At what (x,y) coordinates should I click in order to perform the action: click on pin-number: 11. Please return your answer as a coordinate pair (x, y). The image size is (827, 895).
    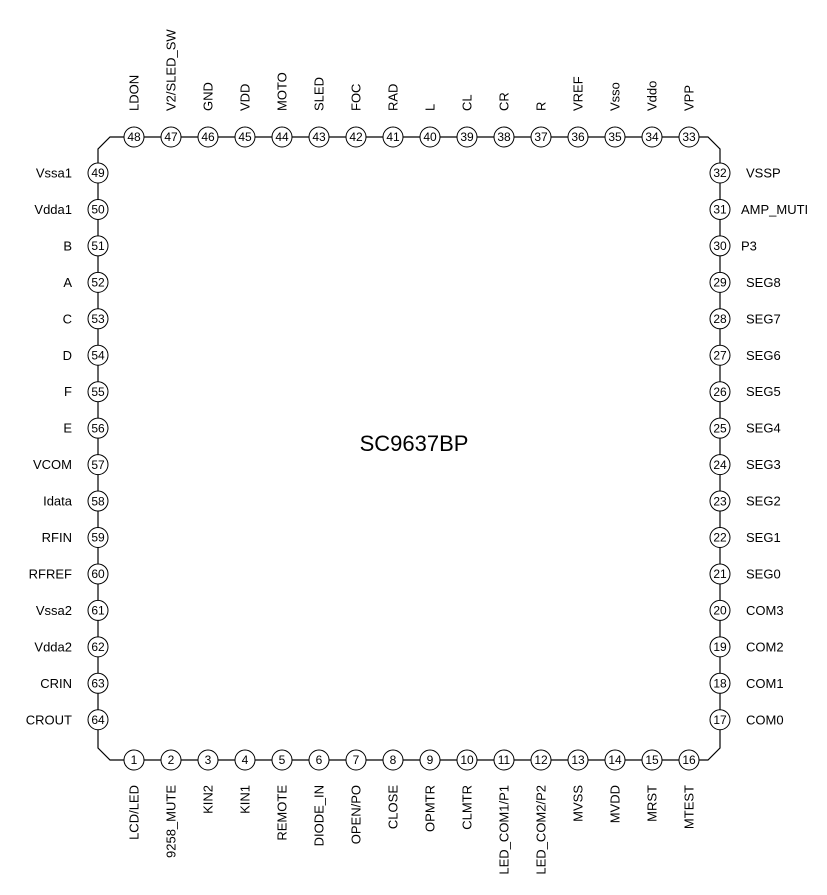
    Looking at the image, I should click on (504, 760).